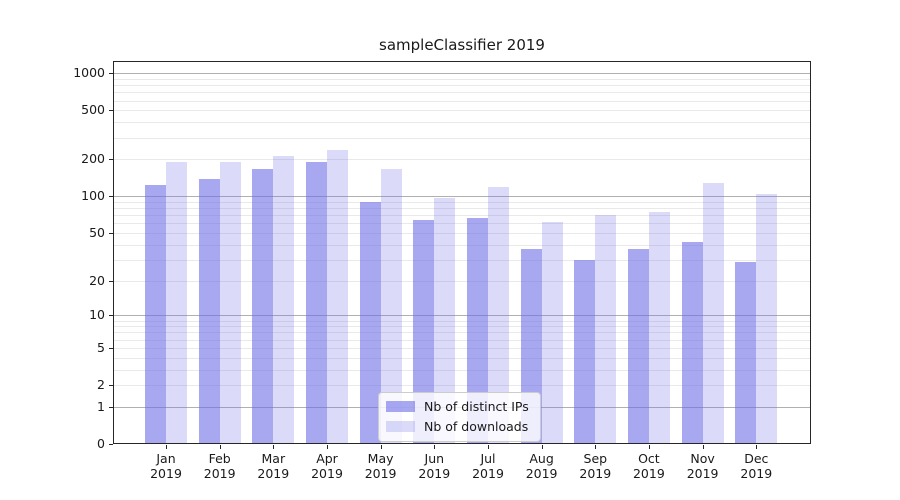 The image size is (900, 500). What do you see at coordinates (400, 426) in the screenshot?
I see `legend-swatch-downloads` at bounding box center [400, 426].